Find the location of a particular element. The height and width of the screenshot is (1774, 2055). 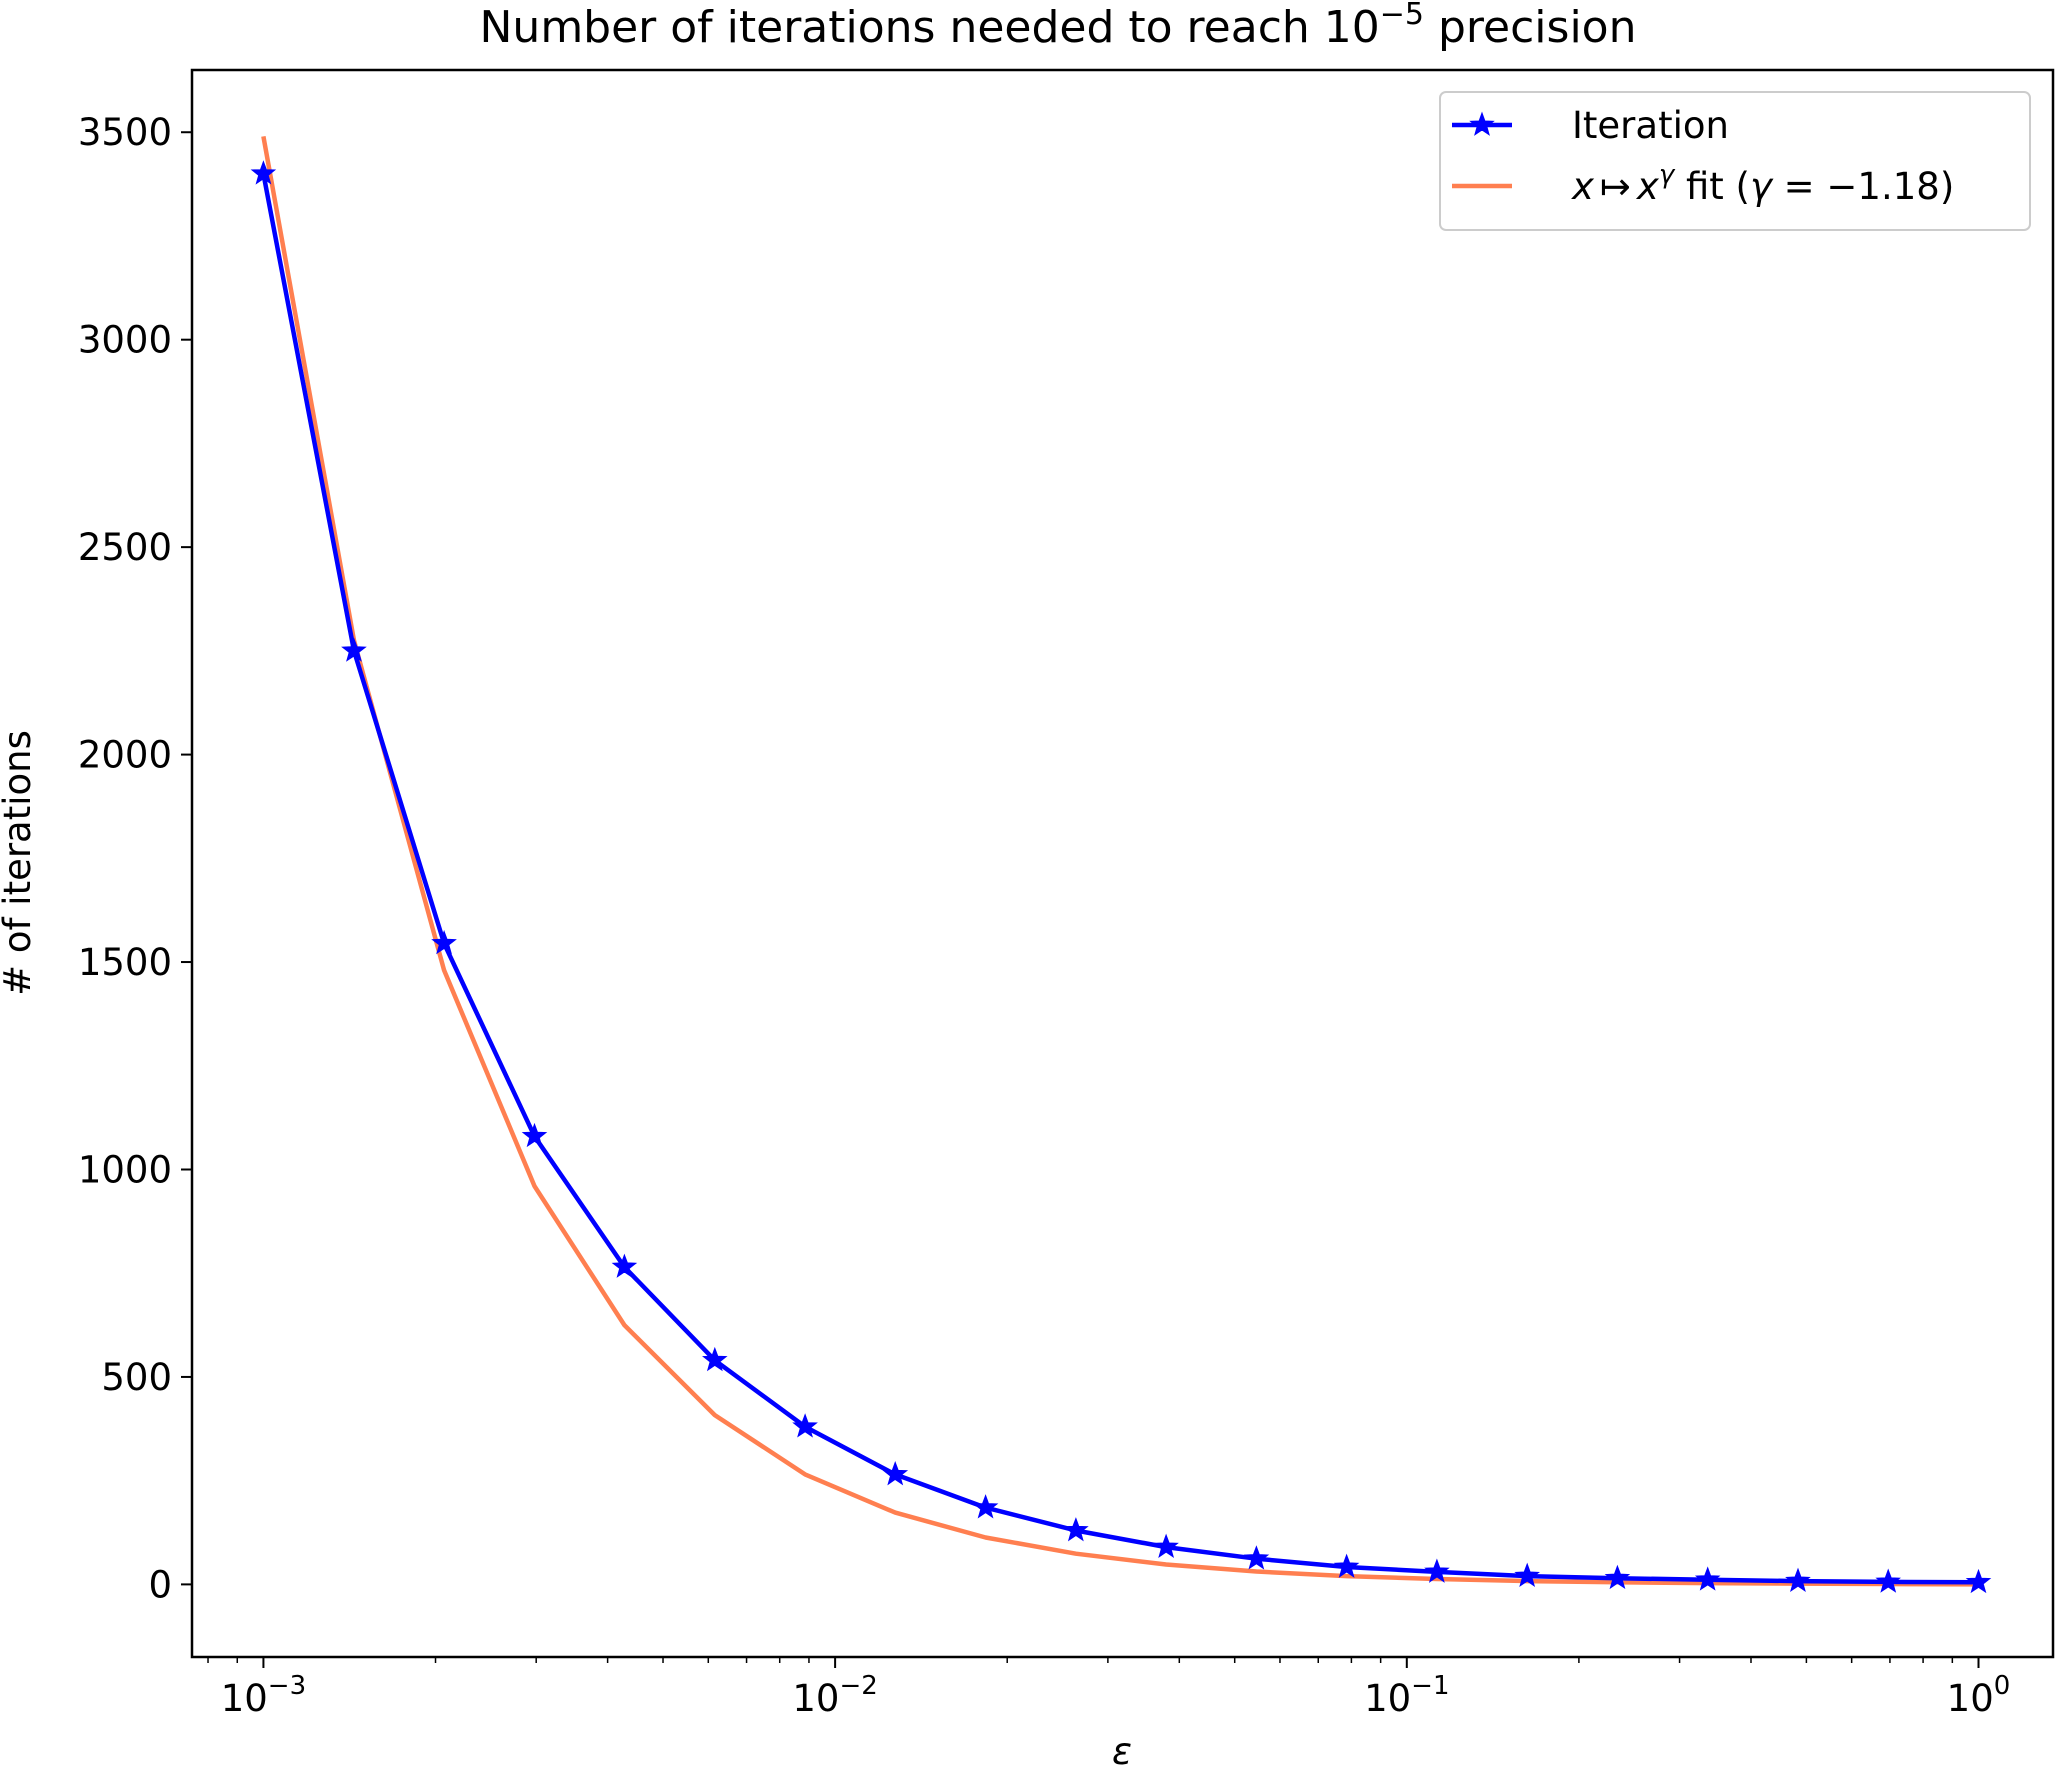

x-tick-label: 10⁰ is located at coordinates (1979, 1695).